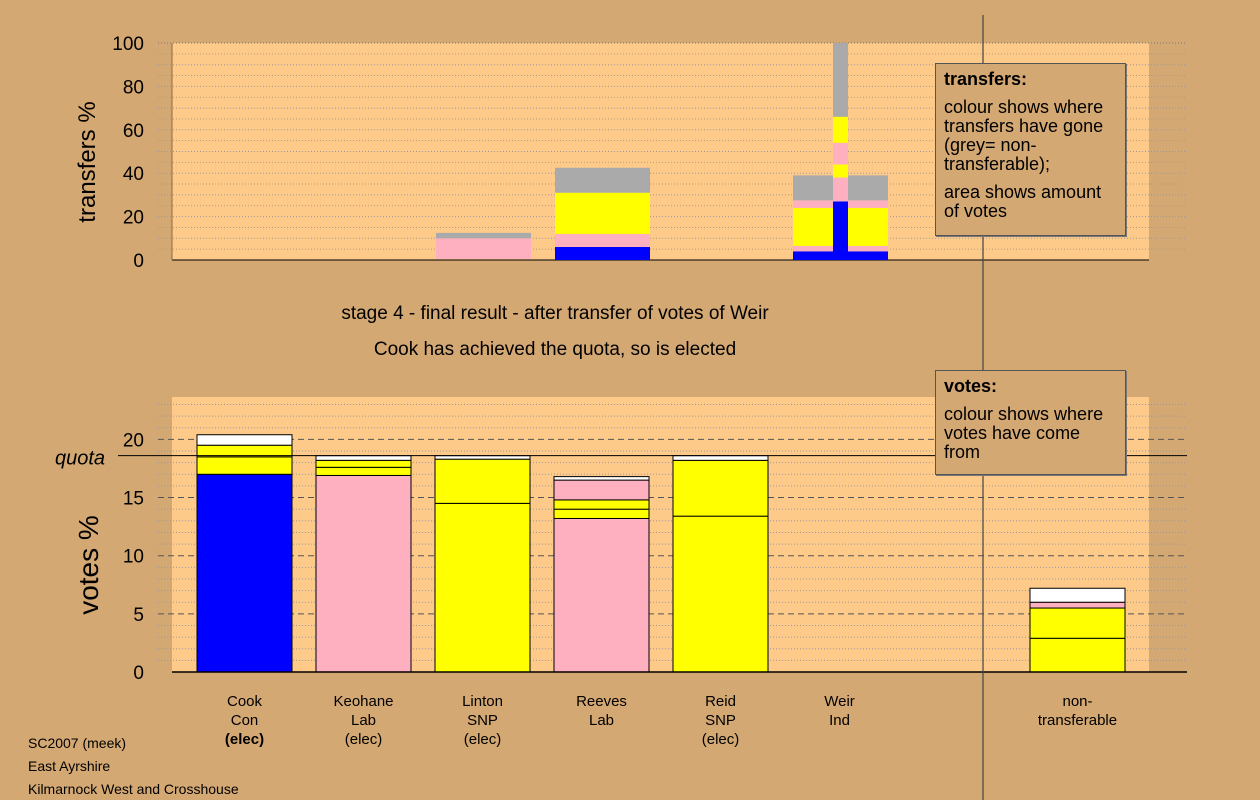  What do you see at coordinates (133, 789) in the screenshot?
I see `footer-ward: Kilmarnock West and Crosshouse` at bounding box center [133, 789].